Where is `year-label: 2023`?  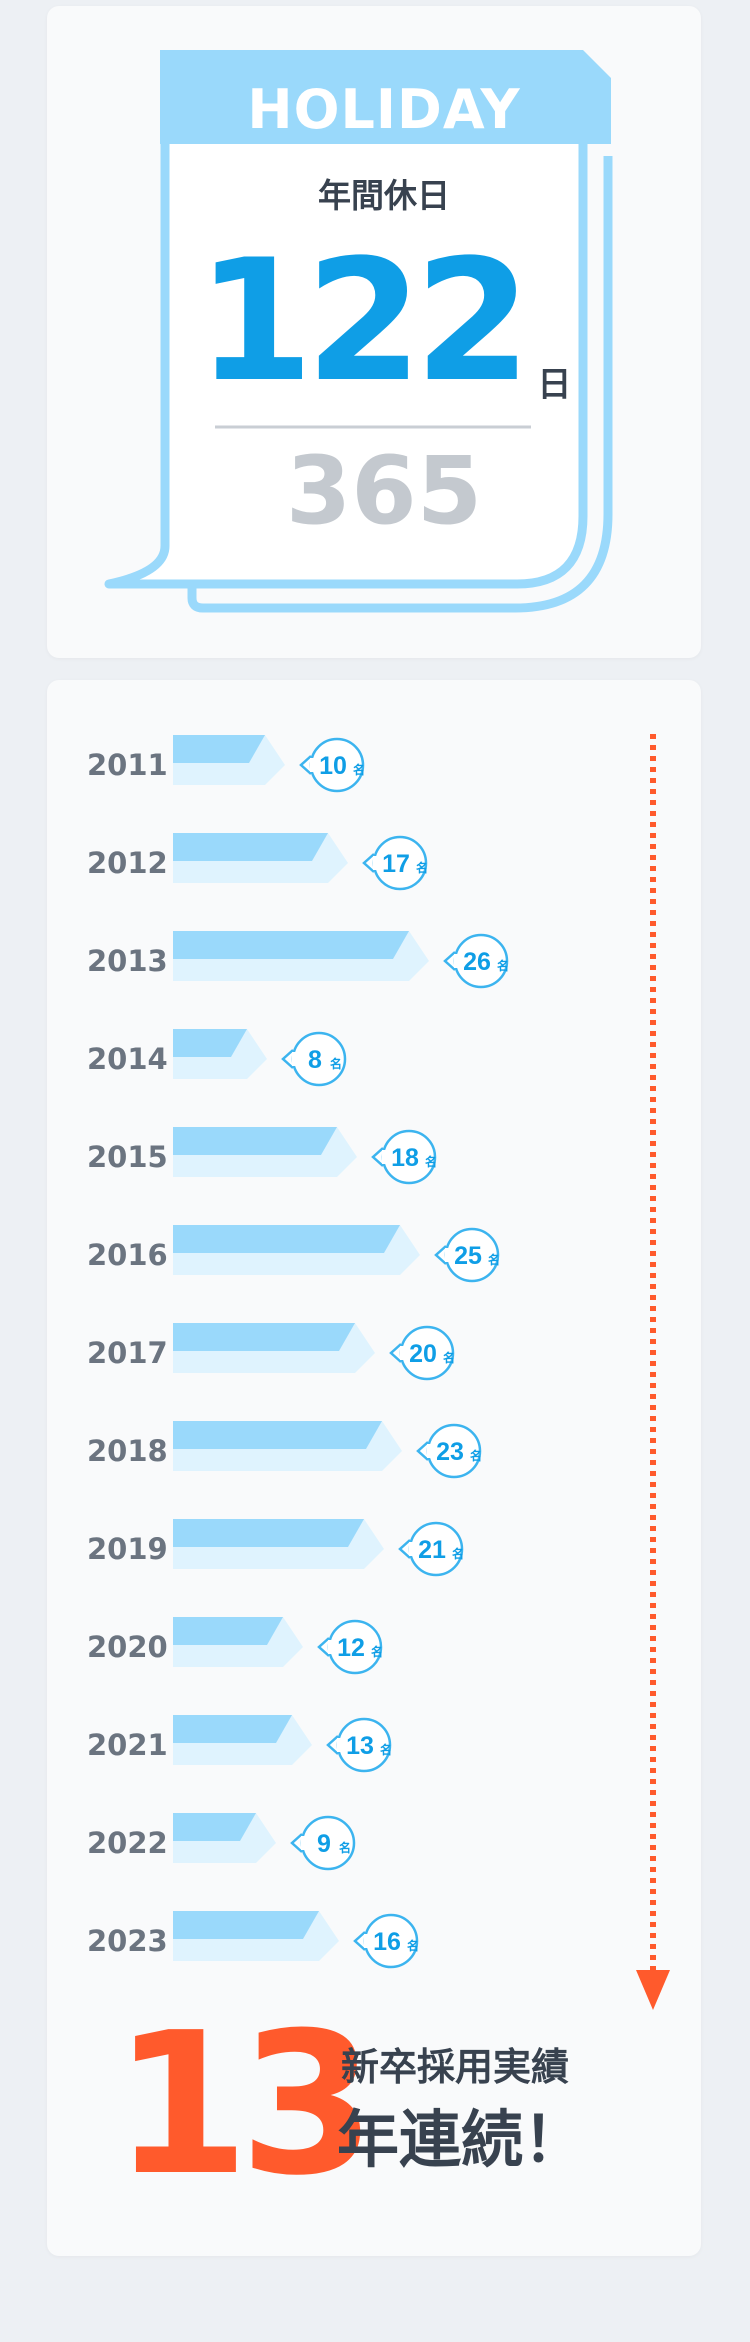
year-label: 2023 is located at coordinates (127, 1941).